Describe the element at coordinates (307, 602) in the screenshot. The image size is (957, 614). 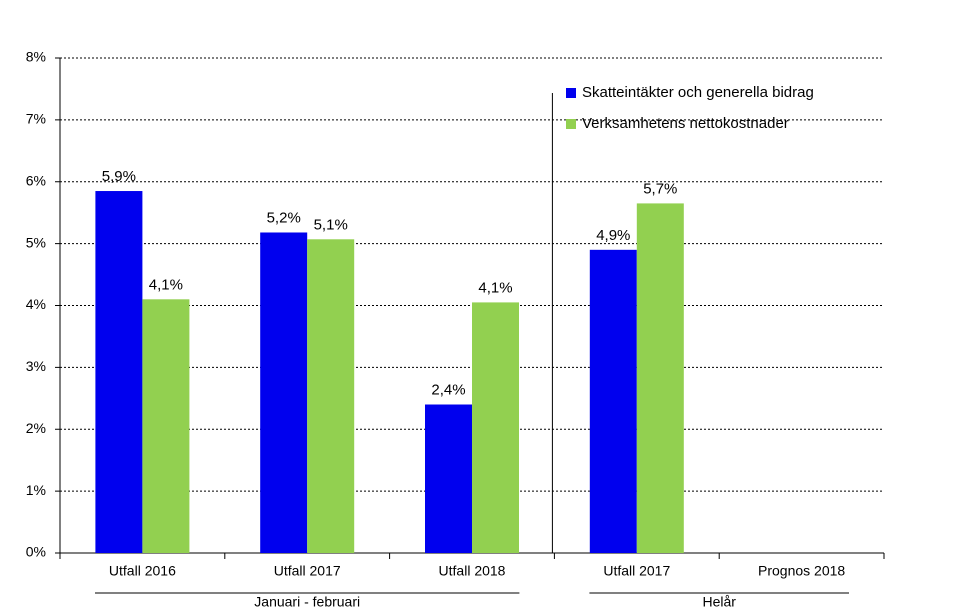
I see `group-label: Januari - februari` at that location.